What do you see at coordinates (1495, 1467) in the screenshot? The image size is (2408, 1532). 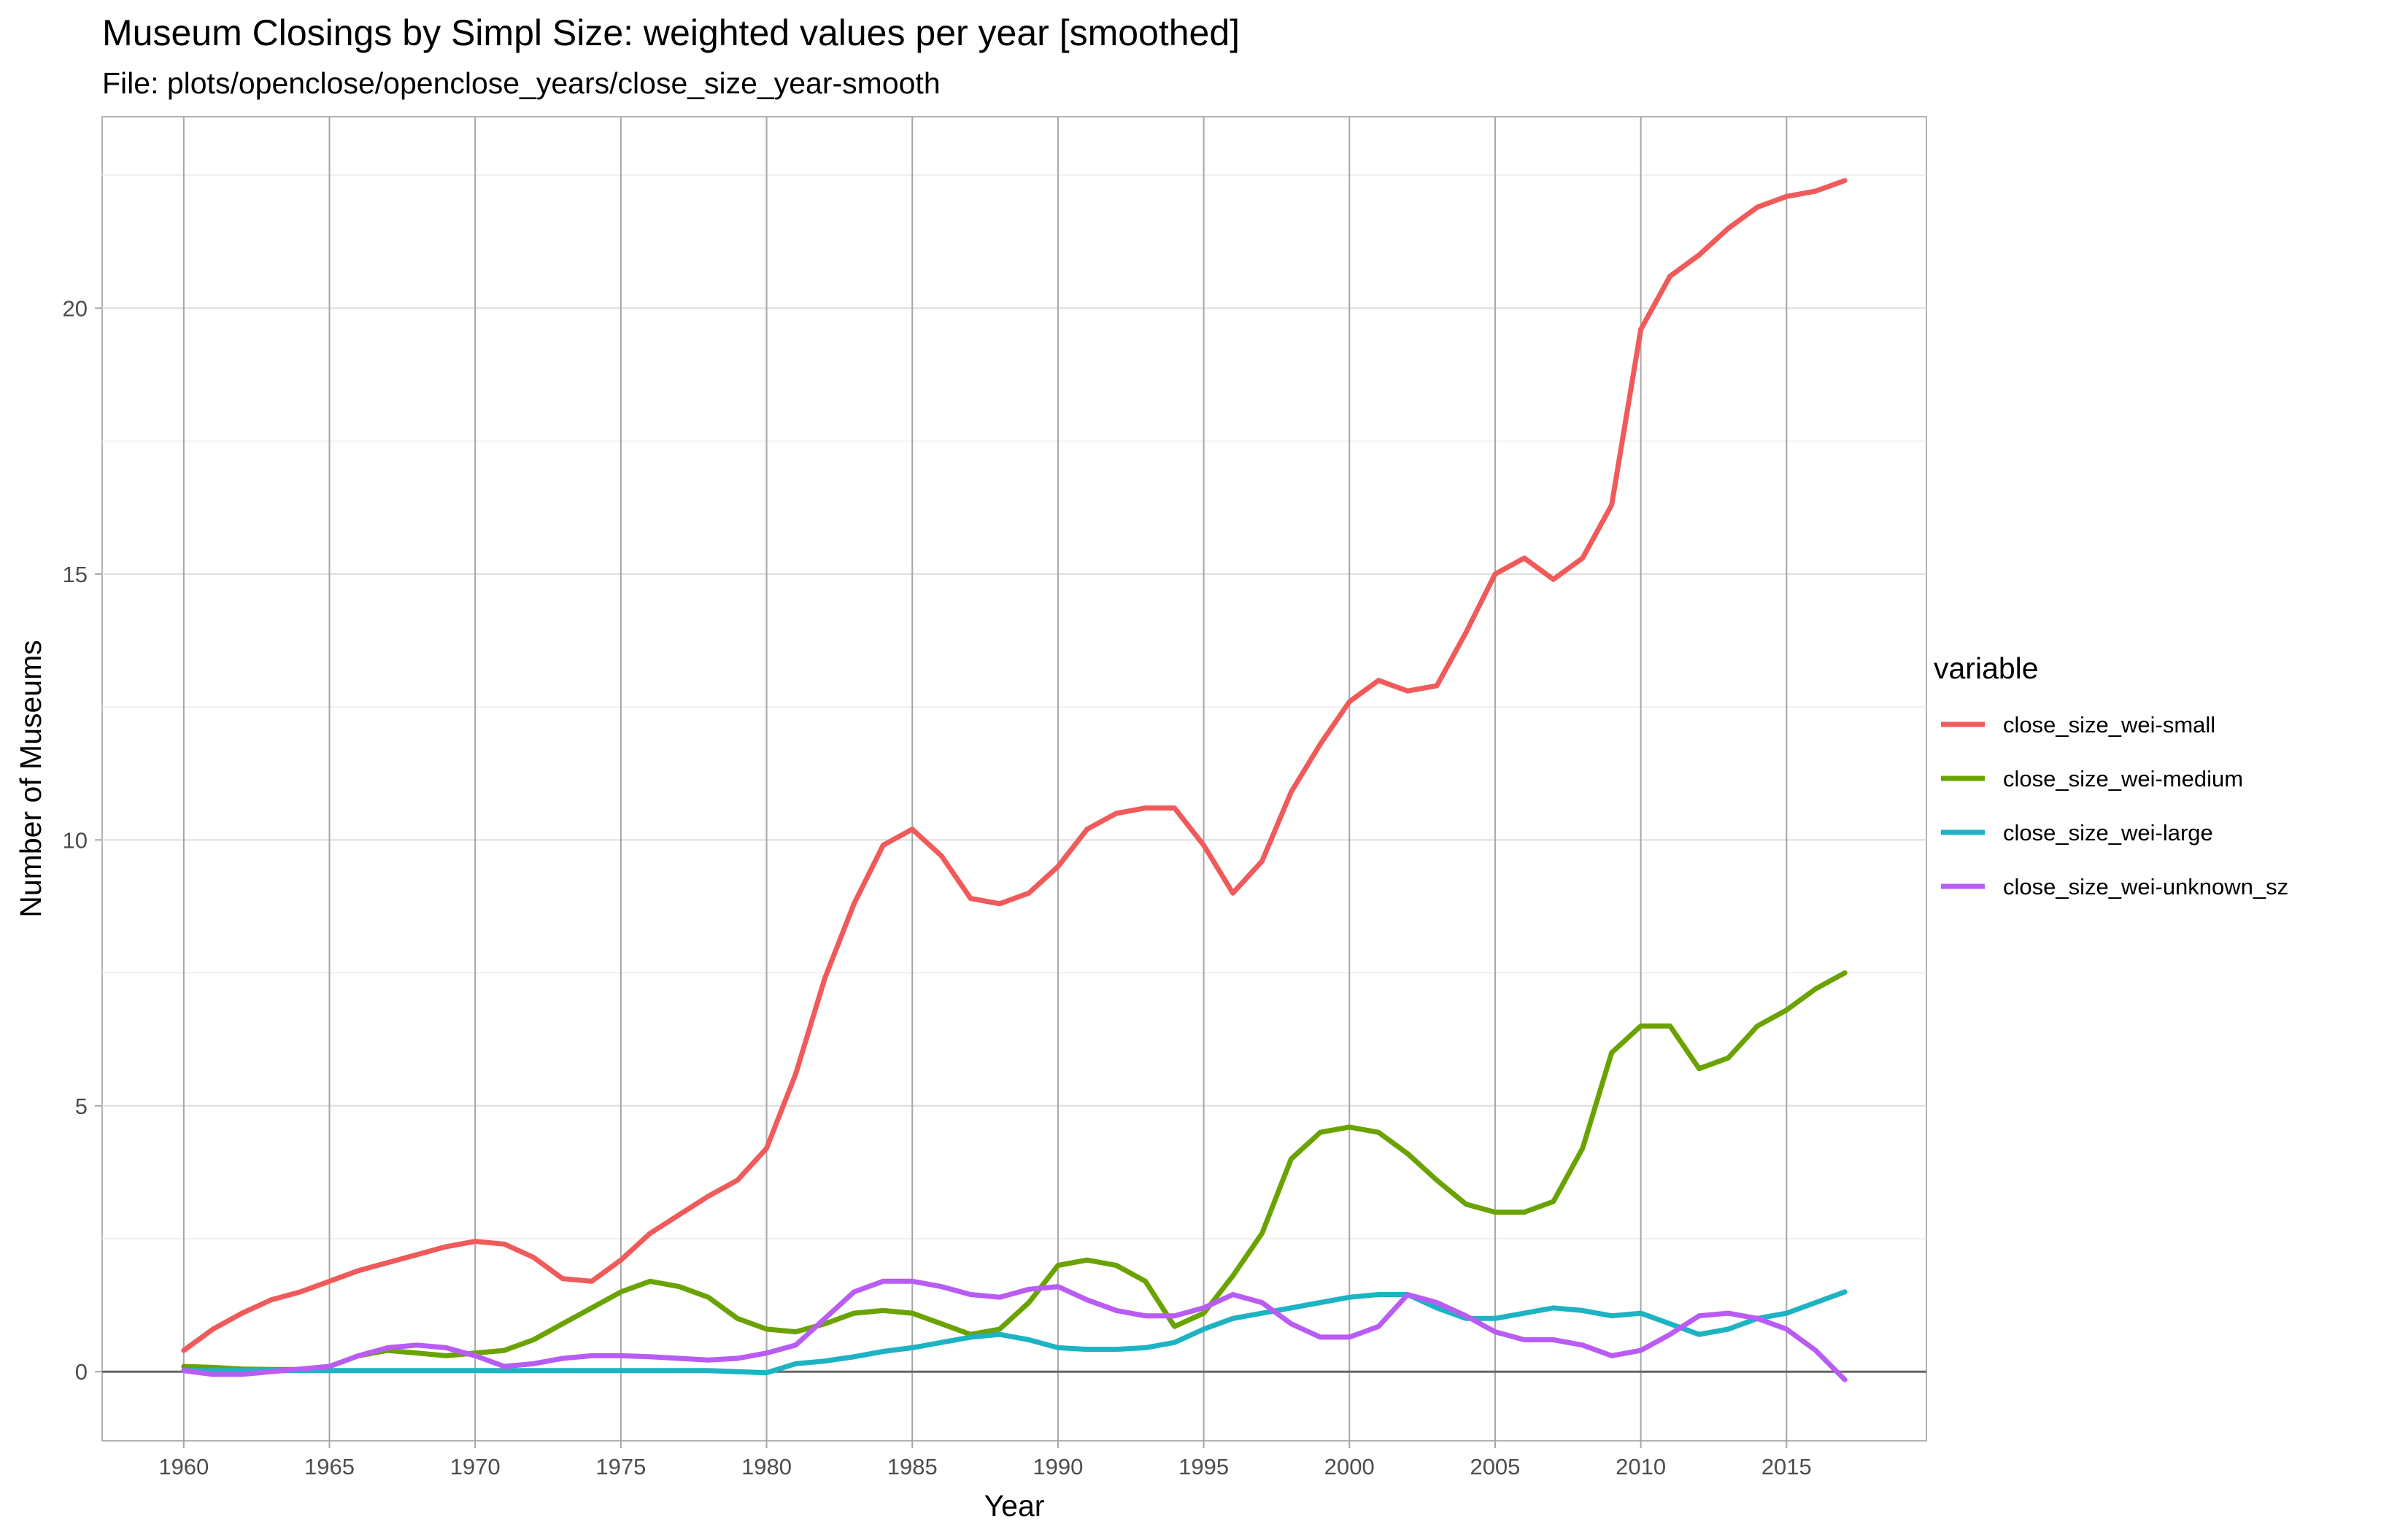 I see `x-tick-label: 2005` at bounding box center [1495, 1467].